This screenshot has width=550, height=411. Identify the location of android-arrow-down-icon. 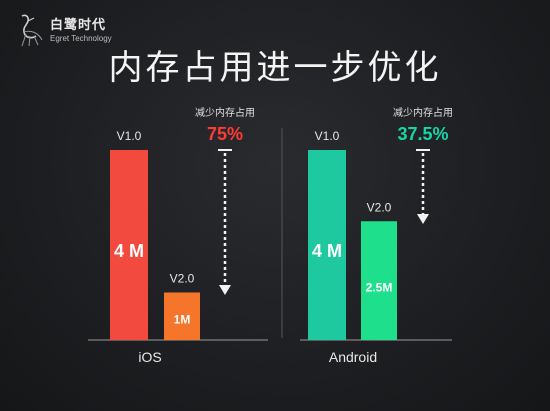
(423, 219).